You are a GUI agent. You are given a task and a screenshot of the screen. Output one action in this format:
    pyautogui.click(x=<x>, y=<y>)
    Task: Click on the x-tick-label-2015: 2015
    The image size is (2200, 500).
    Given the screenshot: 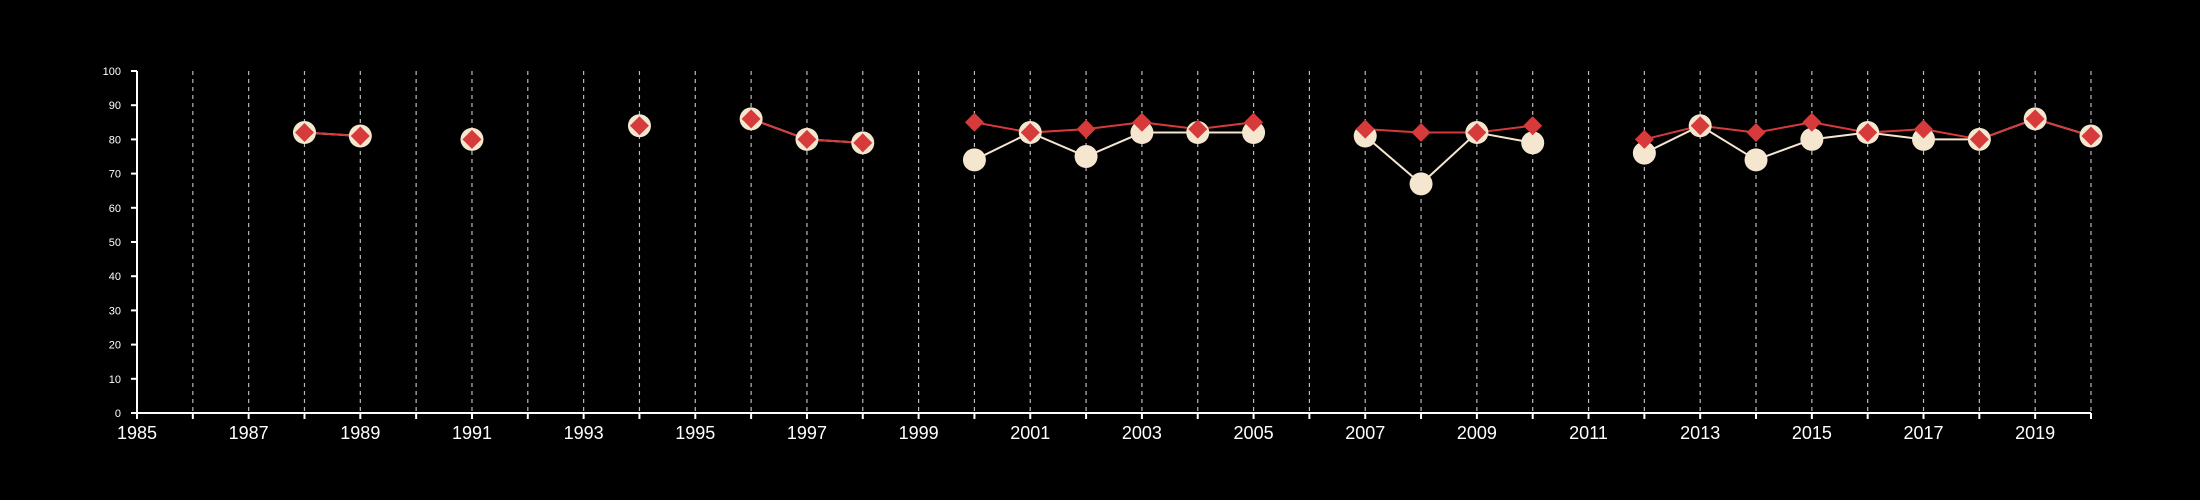 What is the action you would take?
    pyautogui.click(x=1812, y=433)
    